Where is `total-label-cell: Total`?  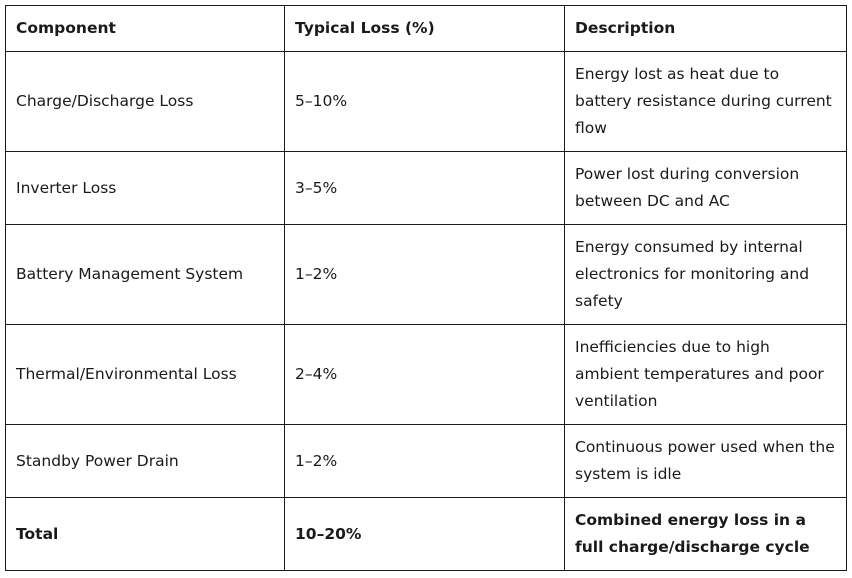 total-label-cell: Total is located at coordinates (145, 534).